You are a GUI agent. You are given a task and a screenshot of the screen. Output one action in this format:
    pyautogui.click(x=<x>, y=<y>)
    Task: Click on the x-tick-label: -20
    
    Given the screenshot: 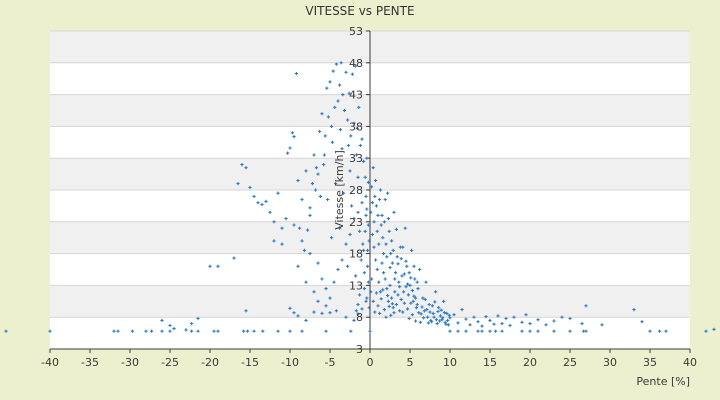 What is the action you would take?
    pyautogui.click(x=210, y=362)
    